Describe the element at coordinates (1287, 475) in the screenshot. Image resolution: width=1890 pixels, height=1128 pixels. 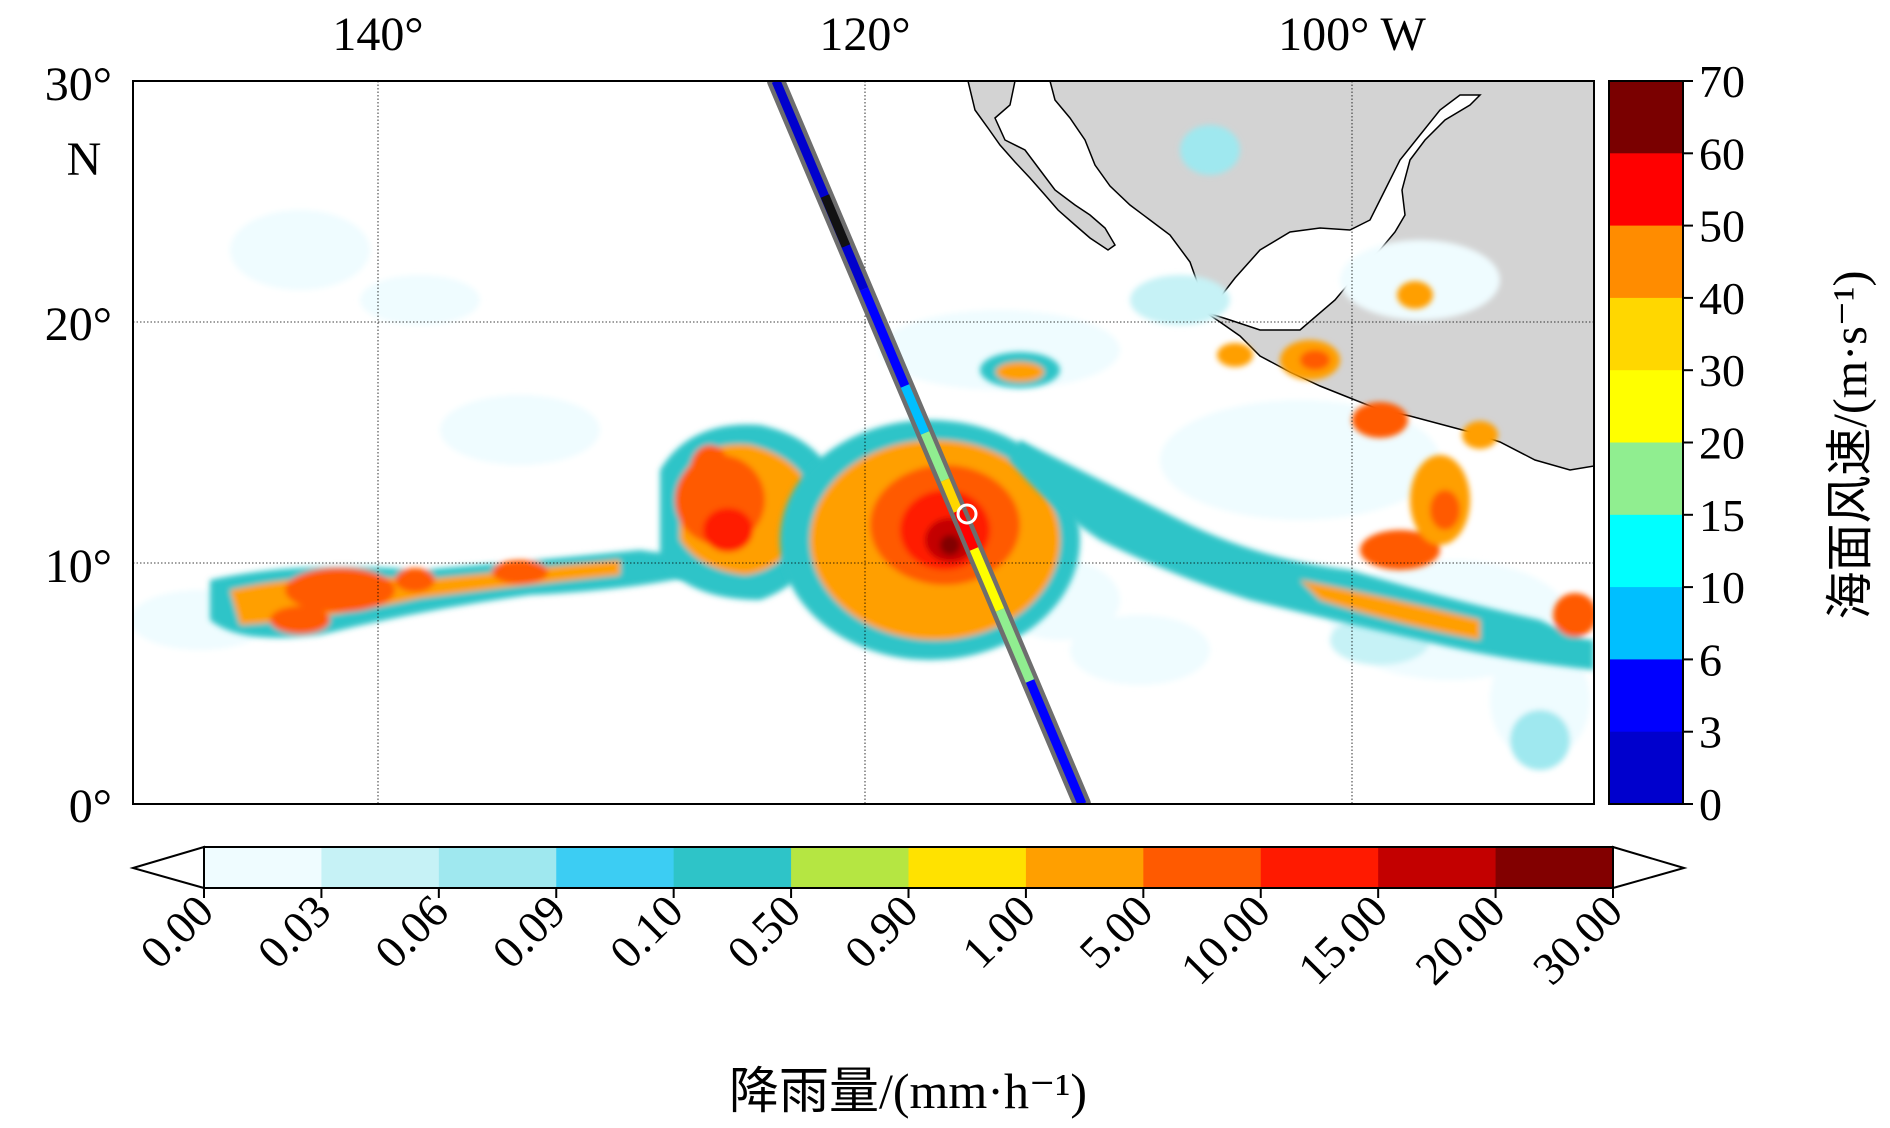
I see `rain-field-east` at that location.